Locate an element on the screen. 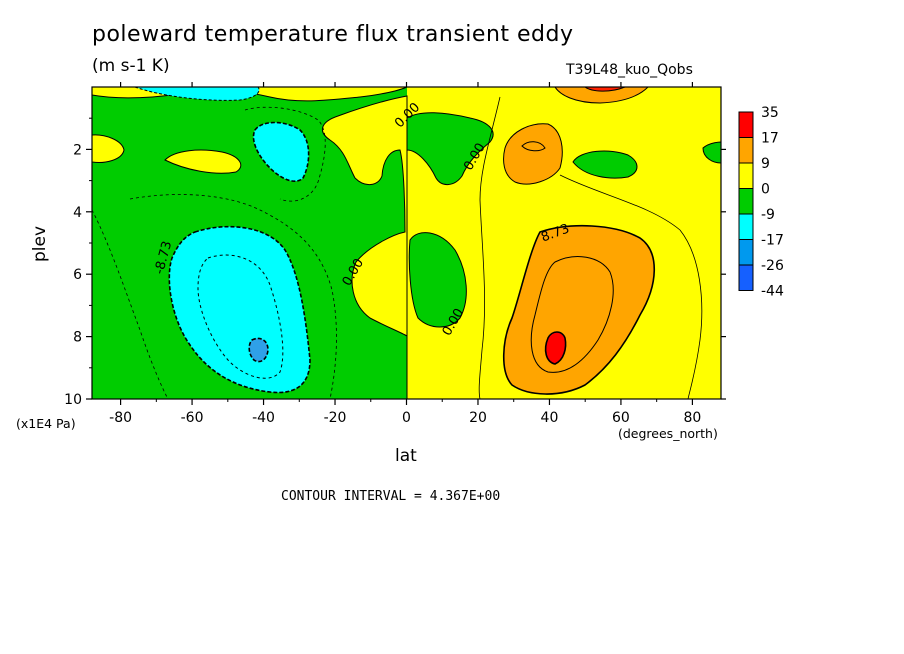 Image resolution: width=904 pixels, height=654 pixels. chart-title: poleward temperature flux transient eddy is located at coordinates (333, 34).